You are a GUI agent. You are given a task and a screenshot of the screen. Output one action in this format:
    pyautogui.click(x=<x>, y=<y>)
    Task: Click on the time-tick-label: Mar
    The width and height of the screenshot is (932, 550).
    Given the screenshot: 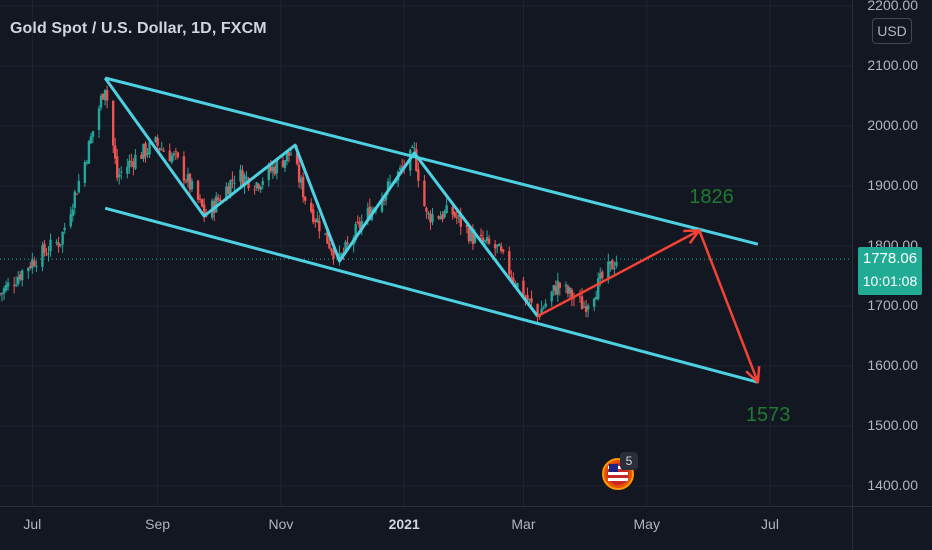 What is the action you would take?
    pyautogui.click(x=523, y=524)
    